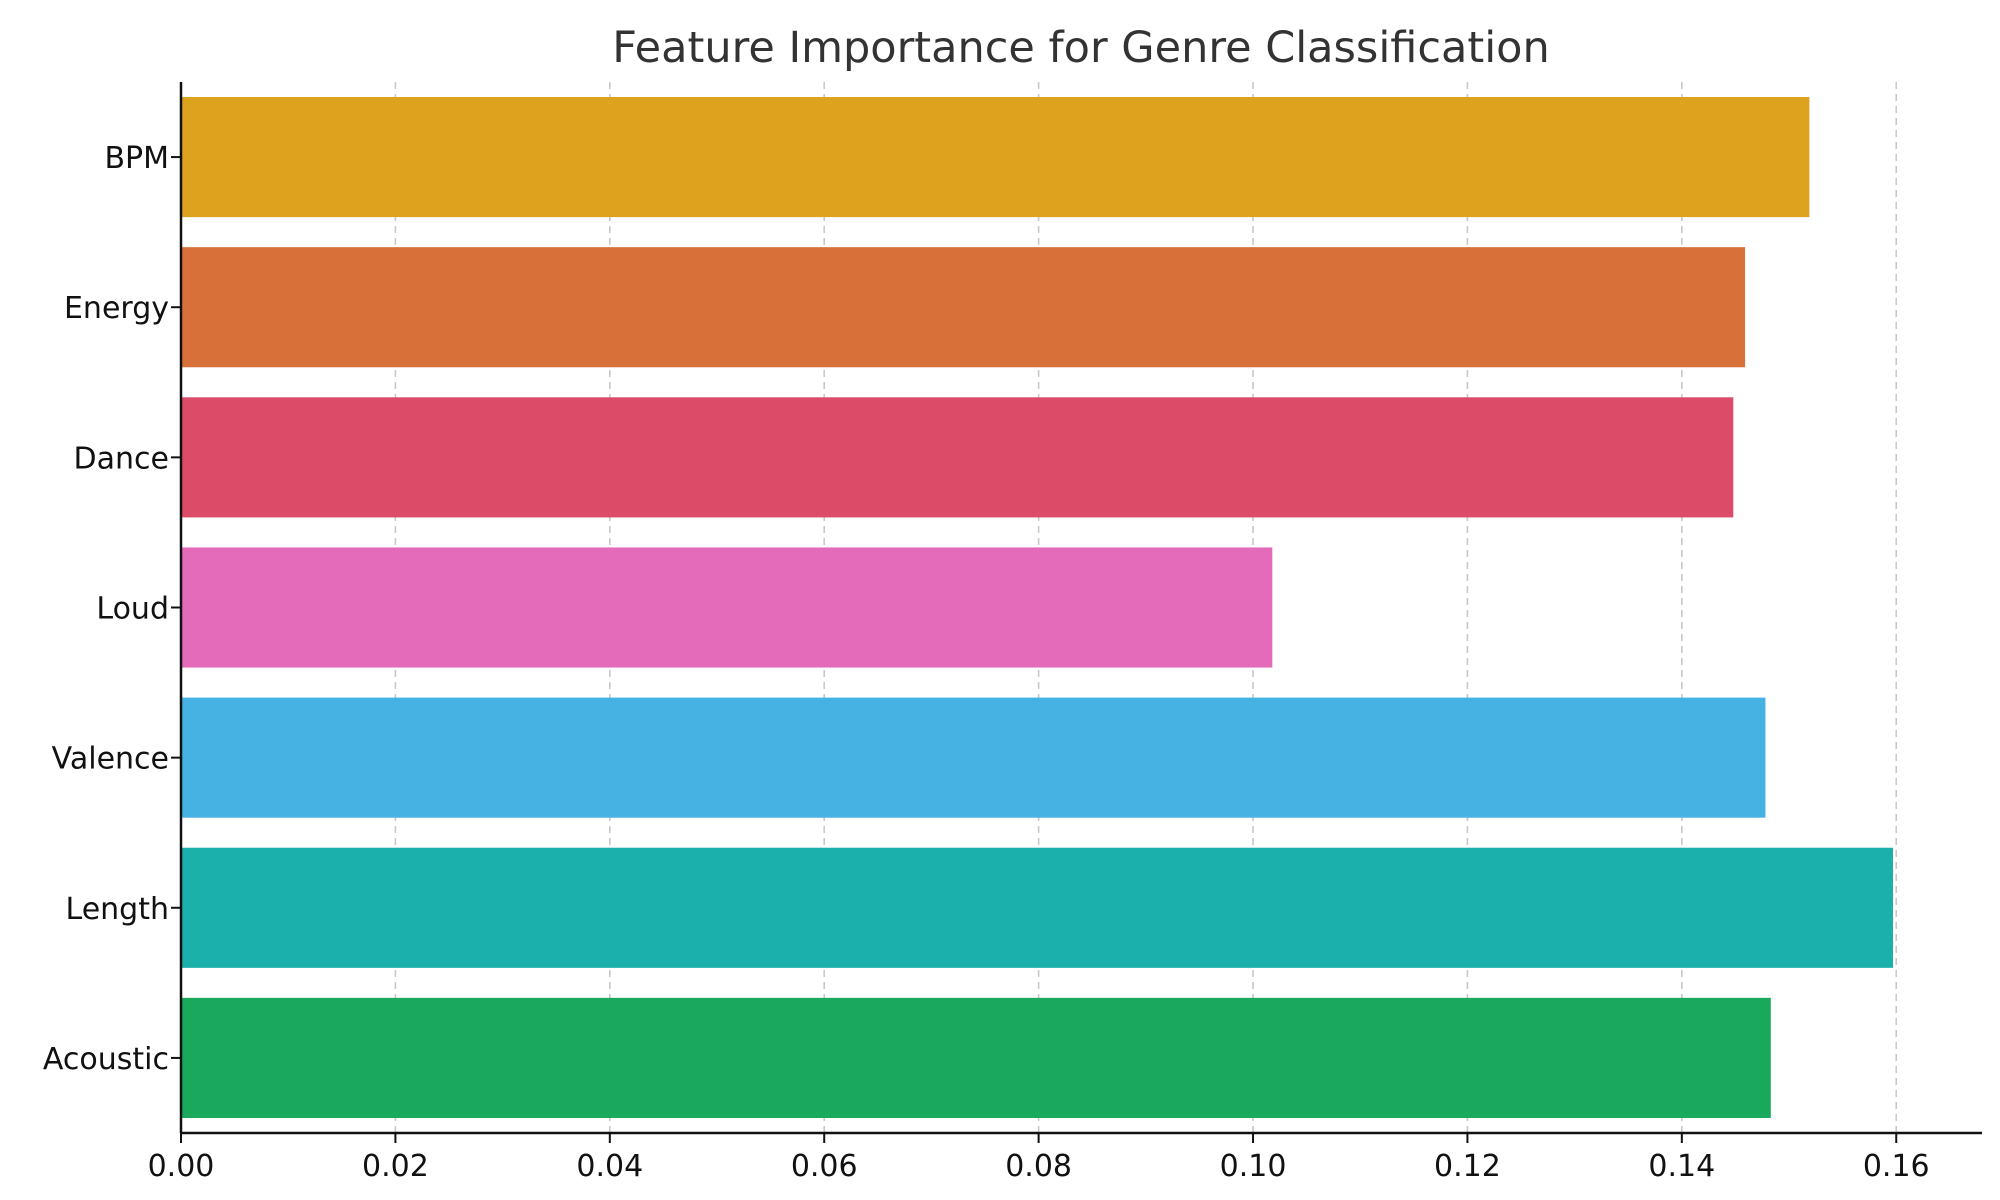 The height and width of the screenshot is (1200, 2000). Describe the element at coordinates (181, 1166) in the screenshot. I see `x-tick-label: 0.00` at that location.